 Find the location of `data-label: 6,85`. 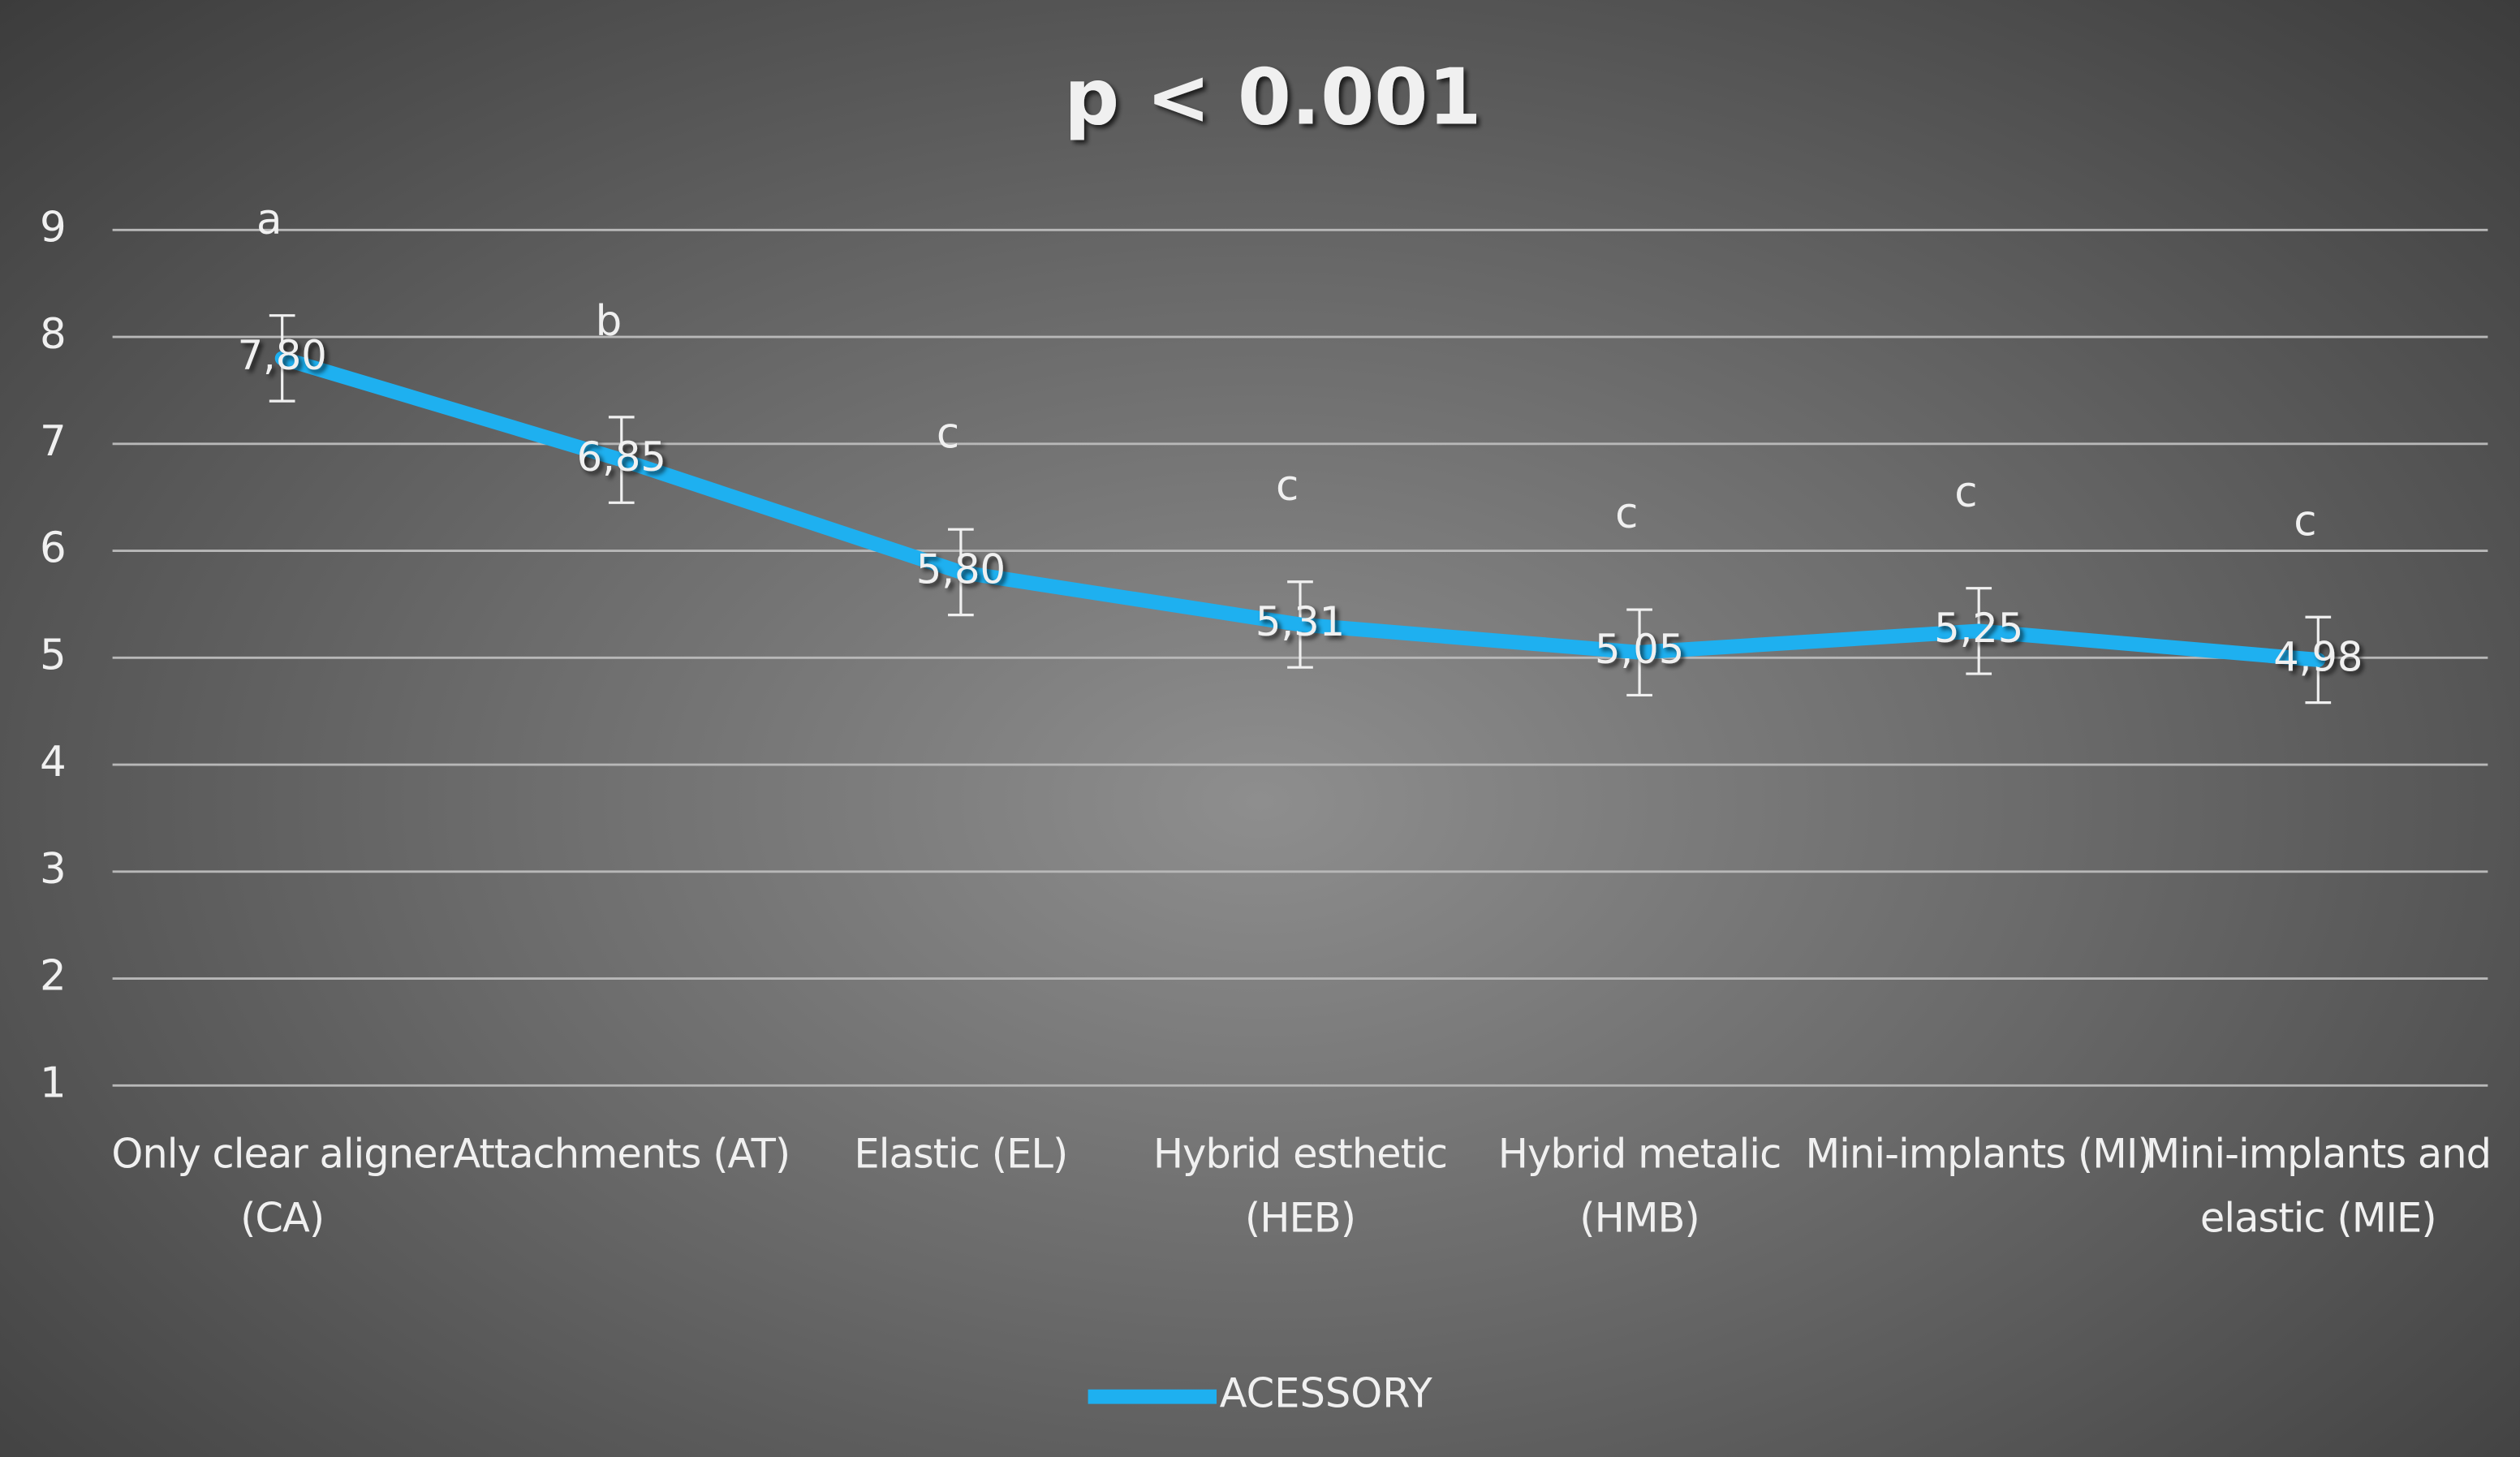

data-label: 6,85 is located at coordinates (622, 457).